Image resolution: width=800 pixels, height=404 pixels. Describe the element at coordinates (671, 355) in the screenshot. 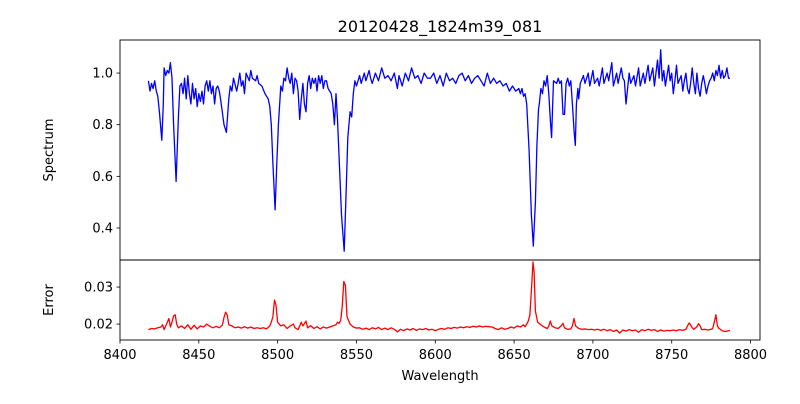

I see `x-tick-label: 8750` at that location.